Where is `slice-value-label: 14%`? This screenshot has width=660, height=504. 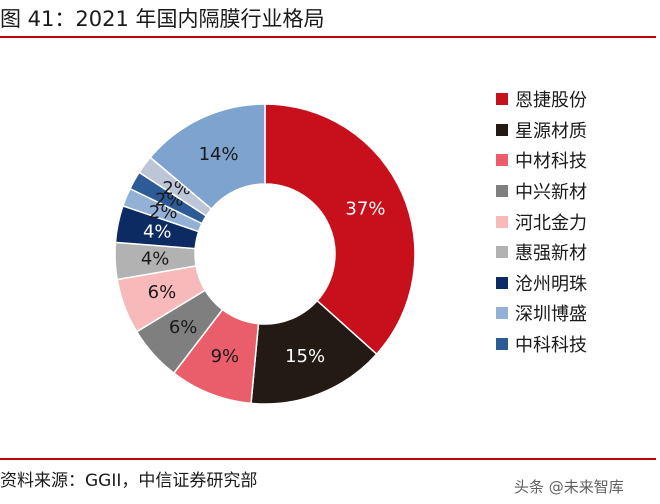 slice-value-label: 14% is located at coordinates (219, 154).